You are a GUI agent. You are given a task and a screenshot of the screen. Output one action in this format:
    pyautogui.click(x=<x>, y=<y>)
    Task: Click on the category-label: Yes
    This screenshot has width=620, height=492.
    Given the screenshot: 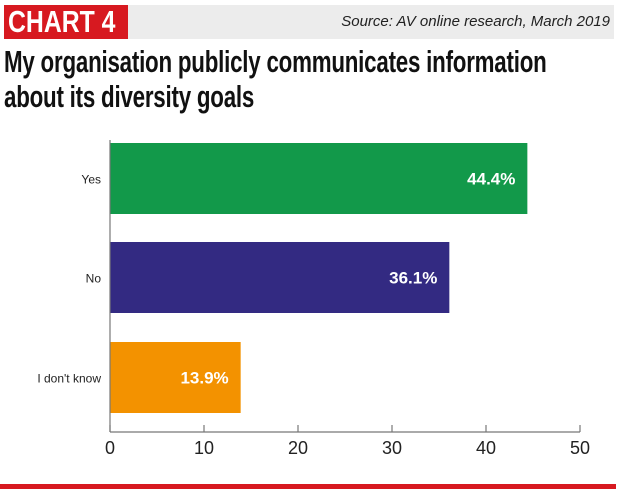 What is the action you would take?
    pyautogui.click(x=91, y=180)
    